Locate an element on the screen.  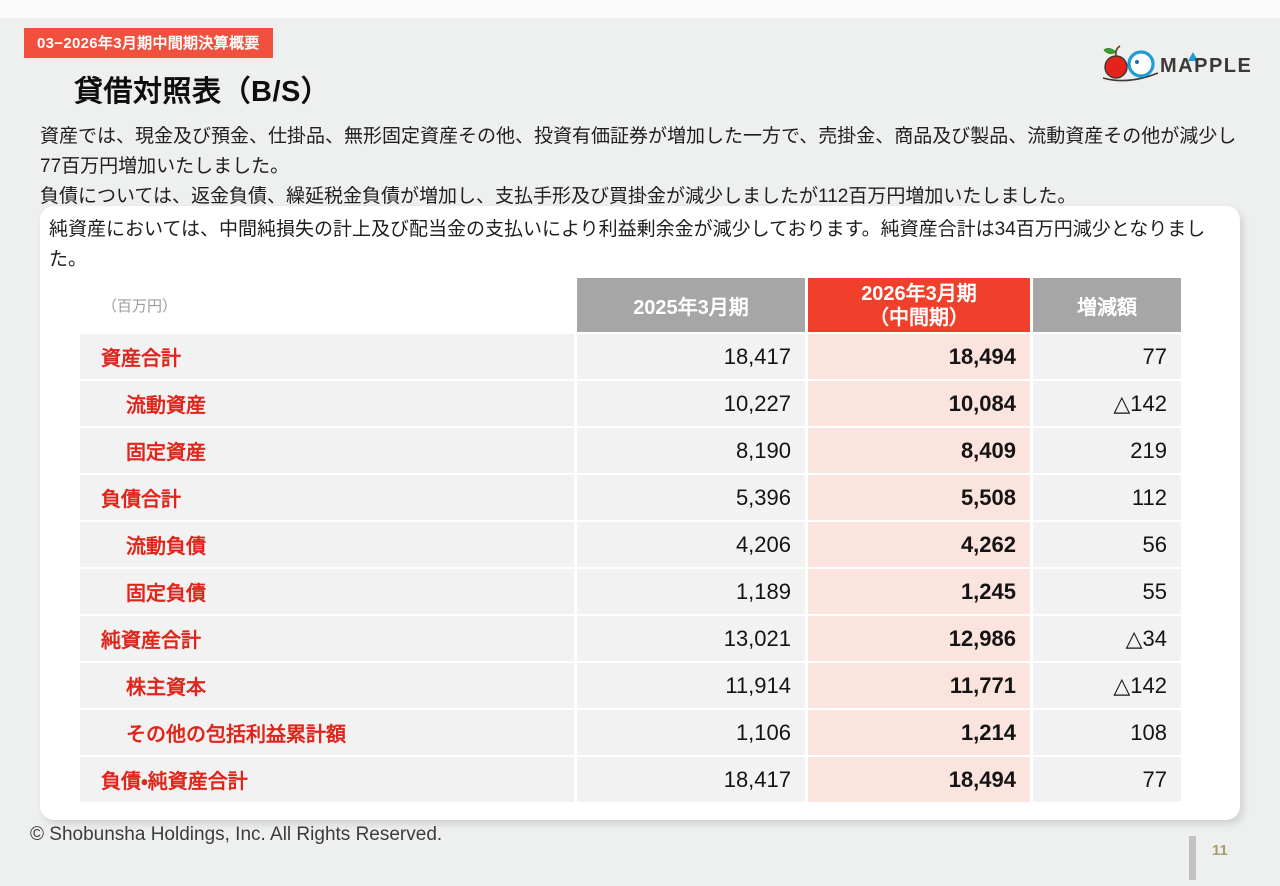
value-fy2026: 1,245 is located at coordinates (919, 591).